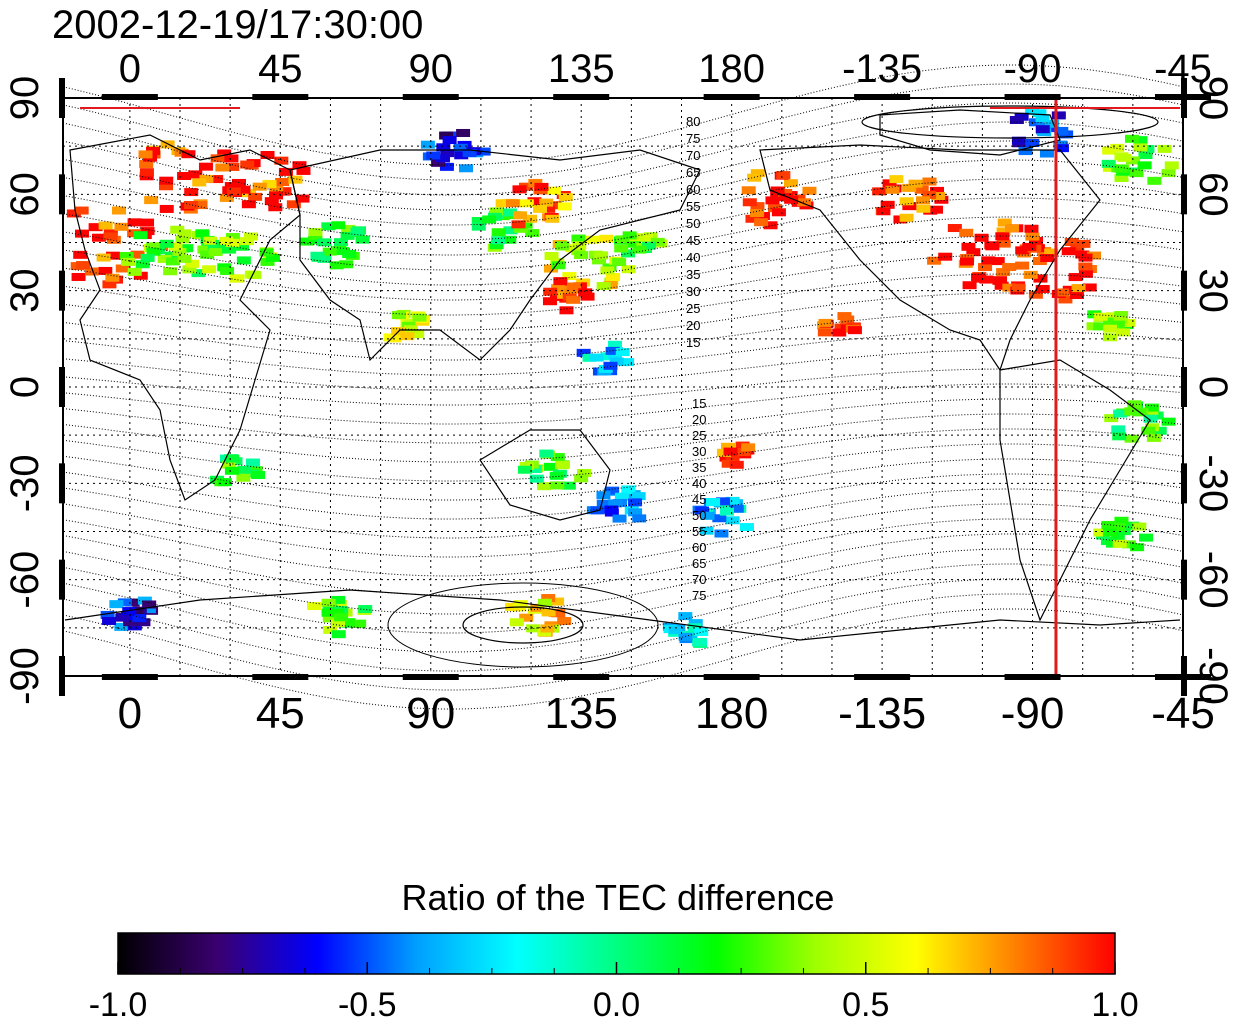  Describe the element at coordinates (699, 579) in the screenshot. I see `contour-label-south: 70` at that location.